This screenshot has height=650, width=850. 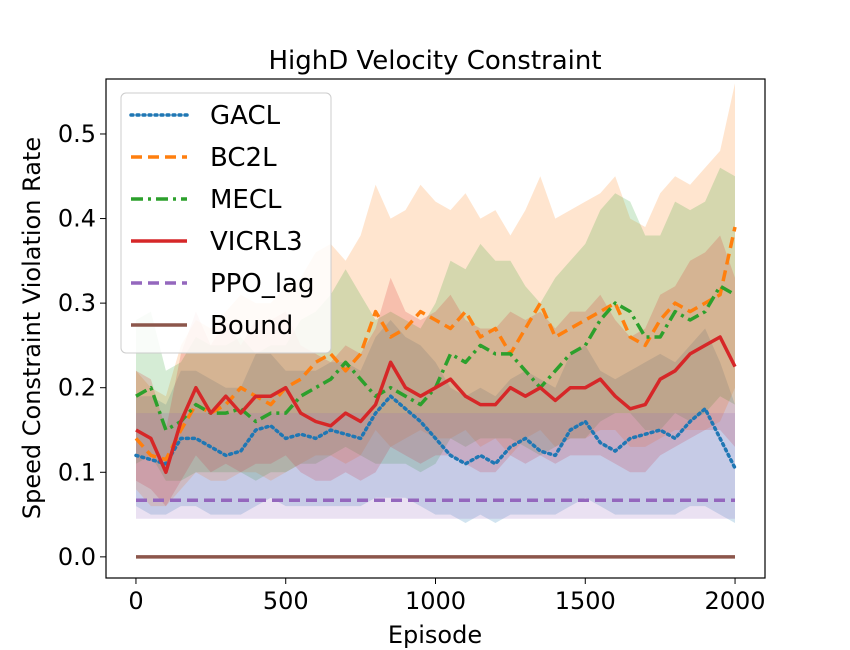 I want to click on x-axis-ticks: 0 500 1000 1500 2000, so click(x=447, y=596).